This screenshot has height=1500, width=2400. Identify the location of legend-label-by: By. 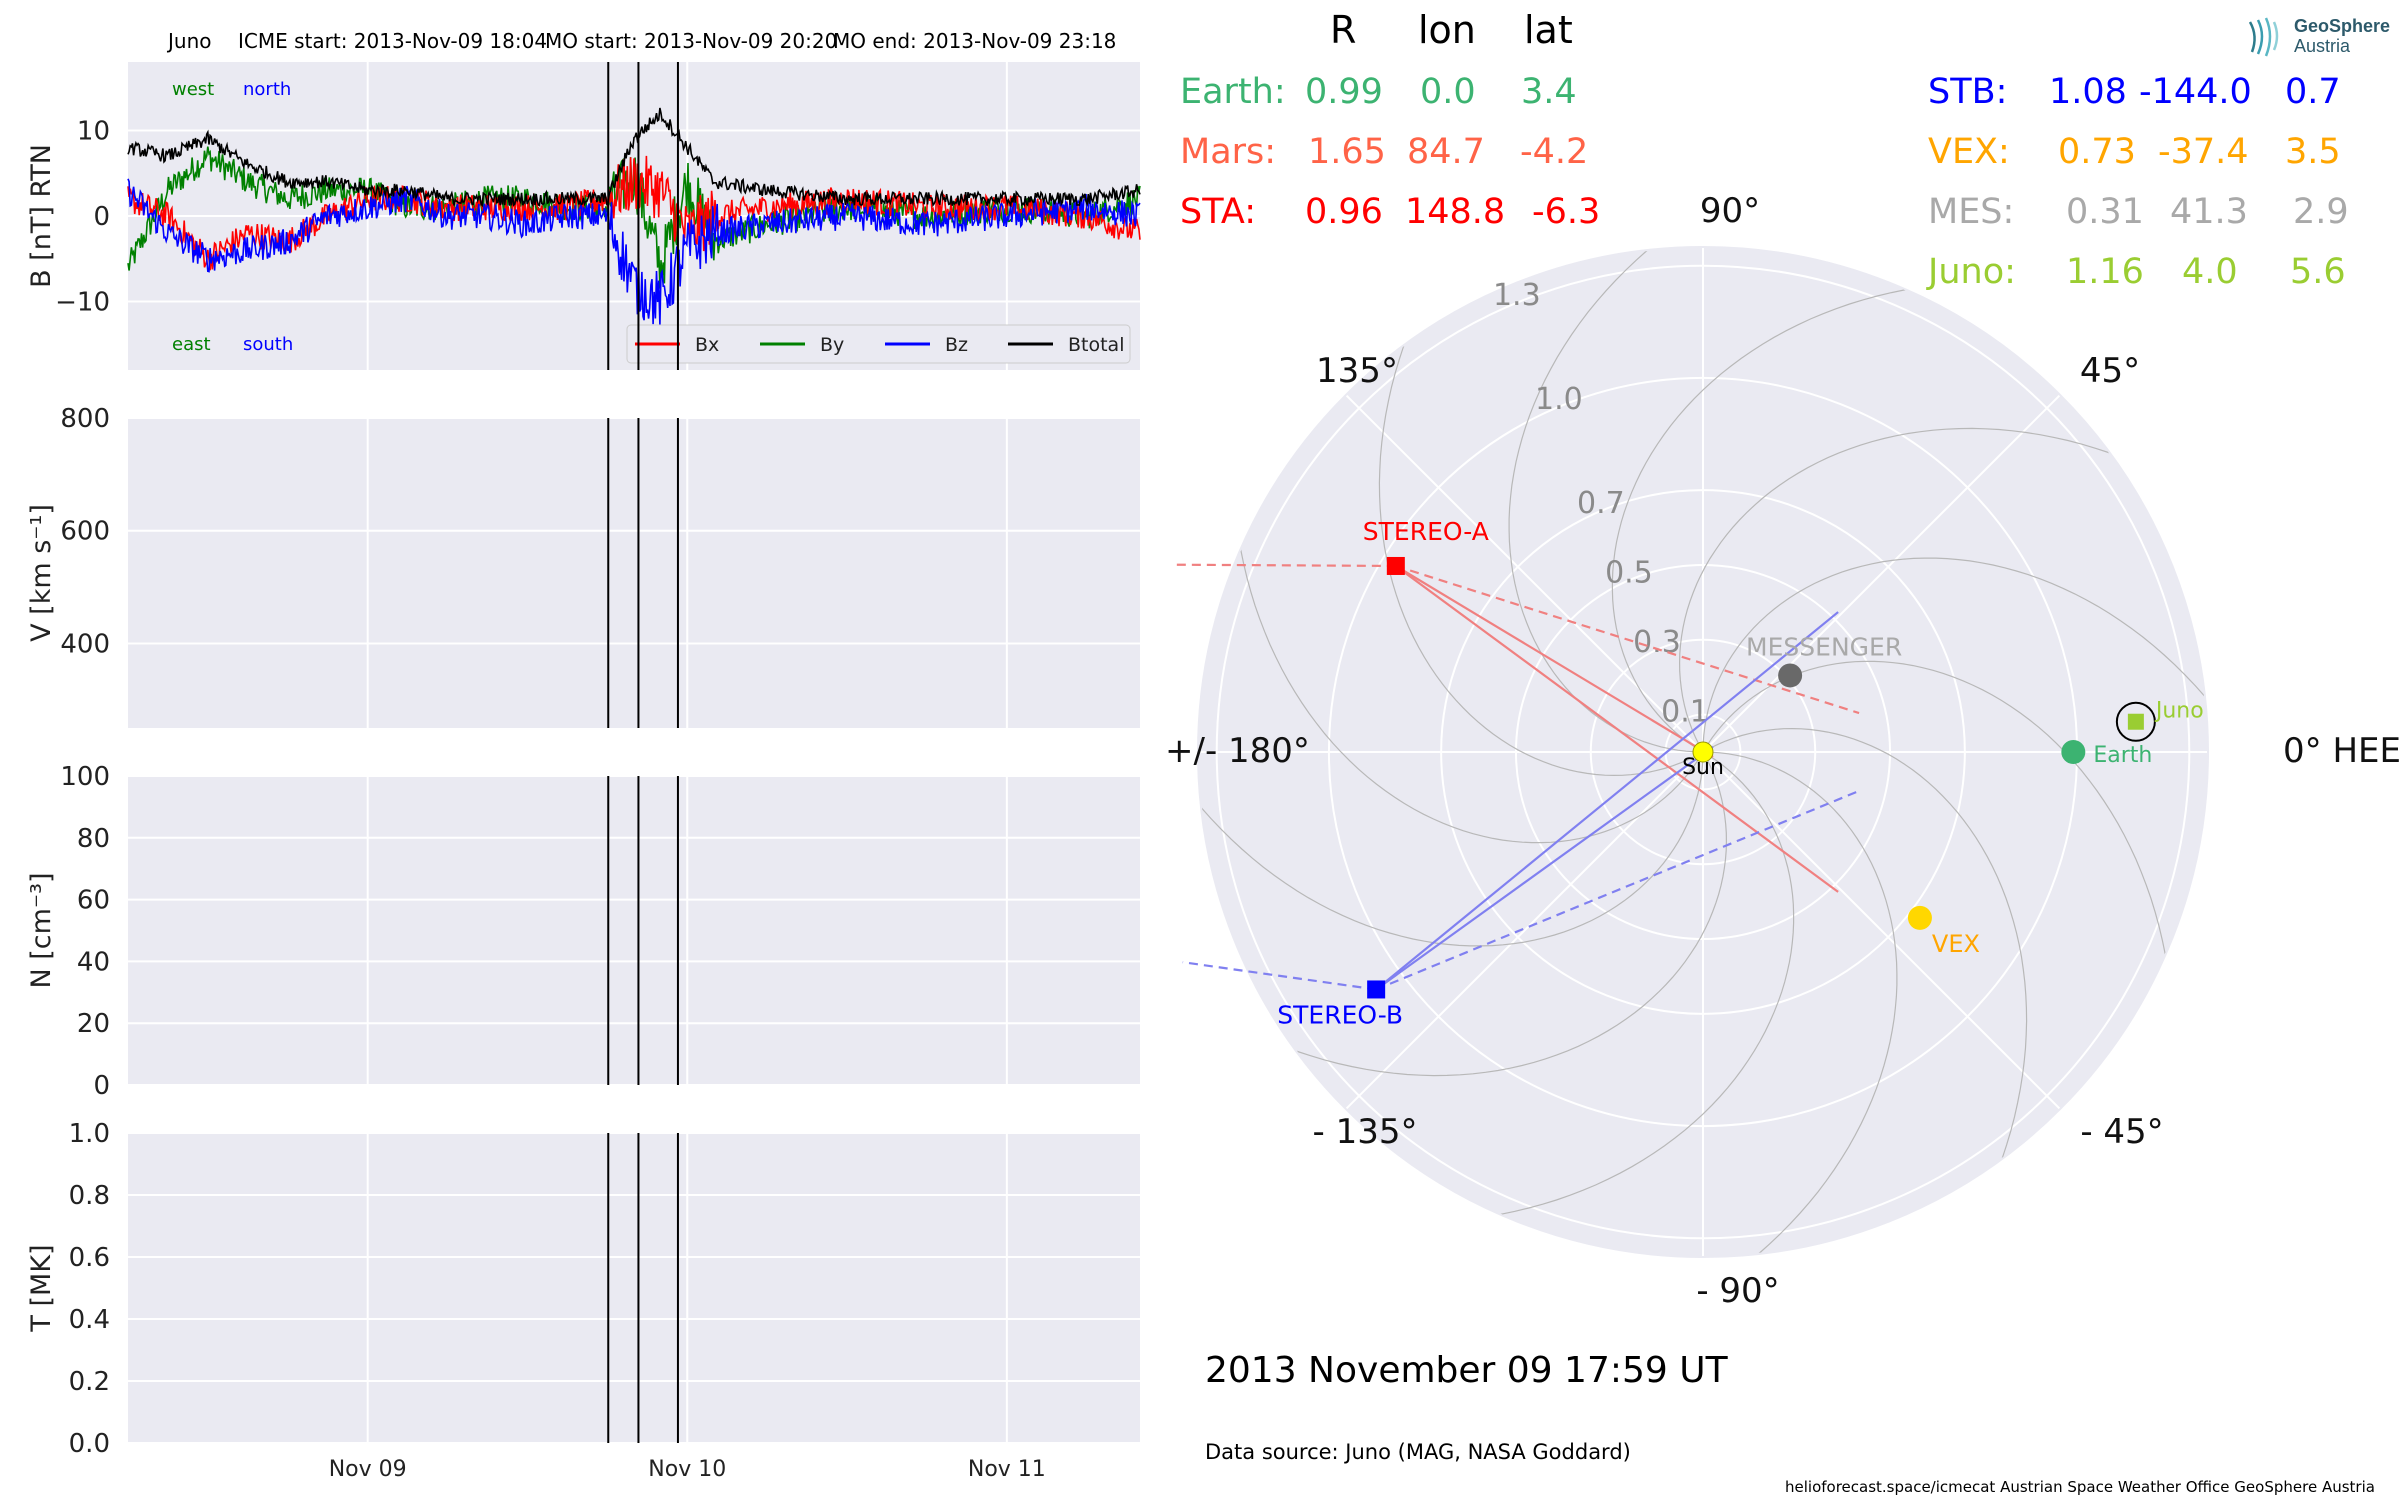
(832, 345).